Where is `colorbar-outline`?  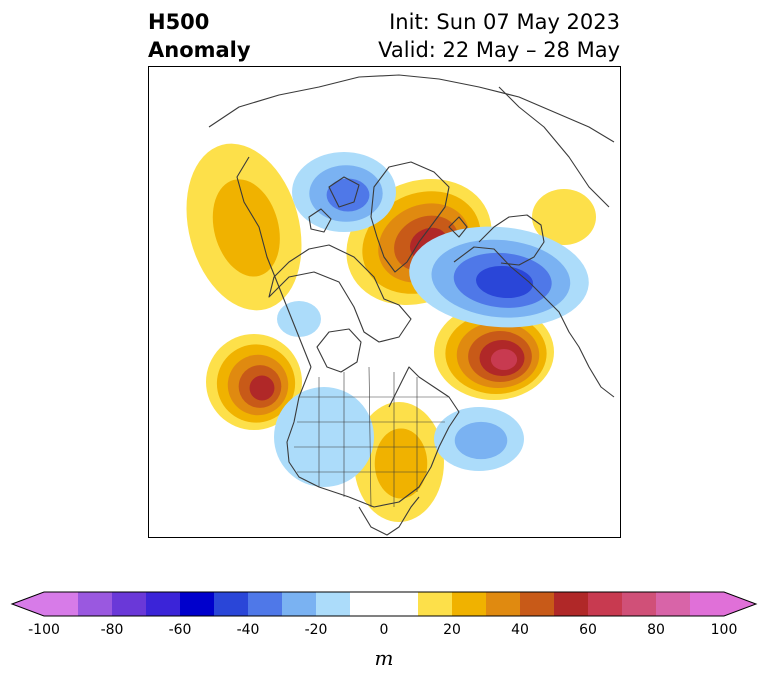
colorbar-outline is located at coordinates (384, 604).